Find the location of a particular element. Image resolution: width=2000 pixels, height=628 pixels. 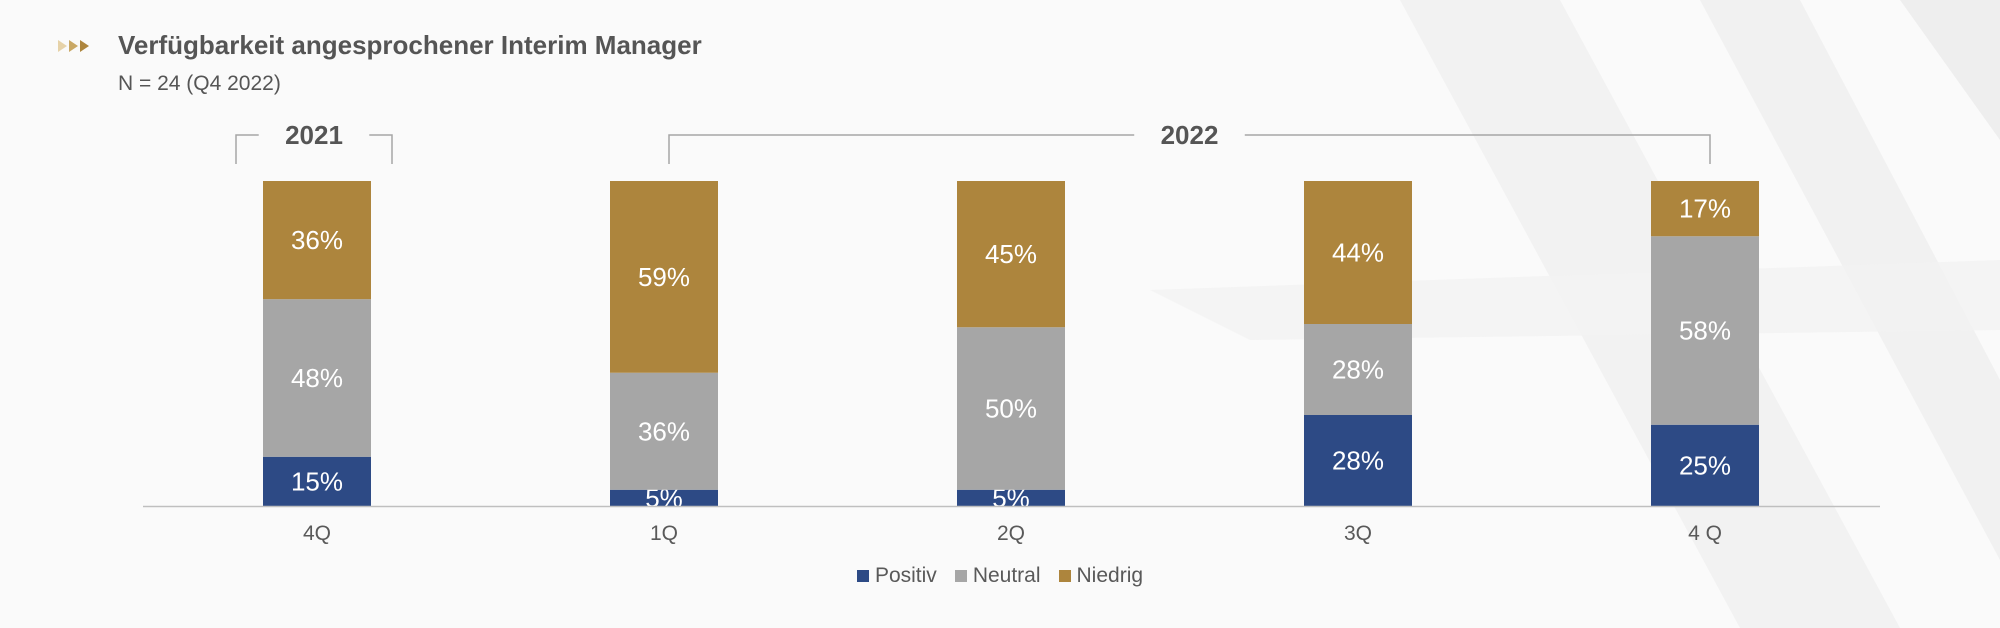

legend-label: Niedrig is located at coordinates (1110, 575).